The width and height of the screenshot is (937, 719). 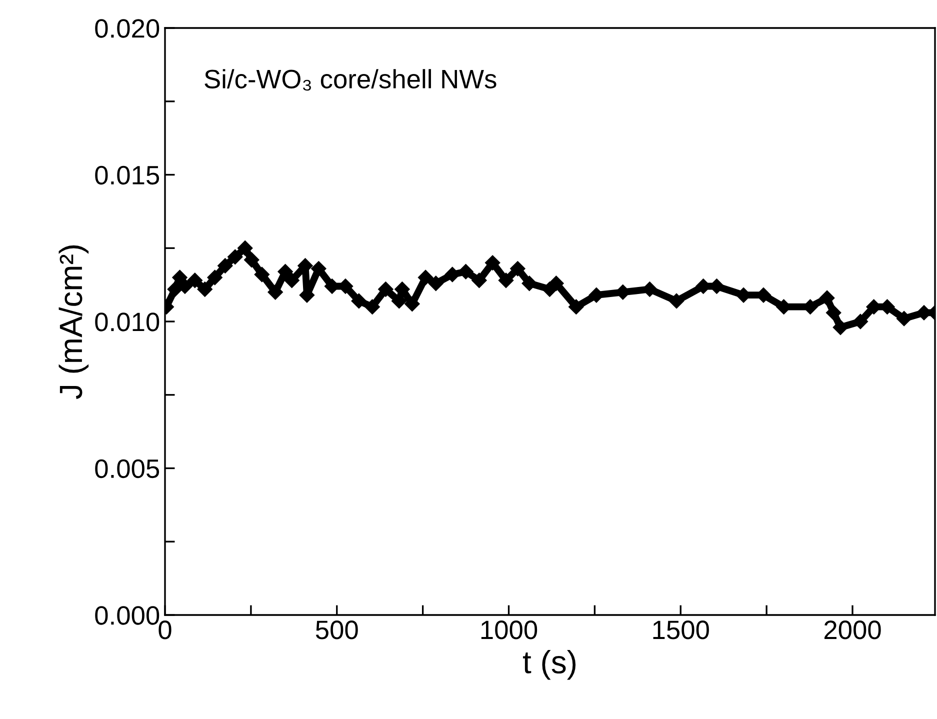 What do you see at coordinates (549, 665) in the screenshot?
I see `x-axis-title: t (s)` at bounding box center [549, 665].